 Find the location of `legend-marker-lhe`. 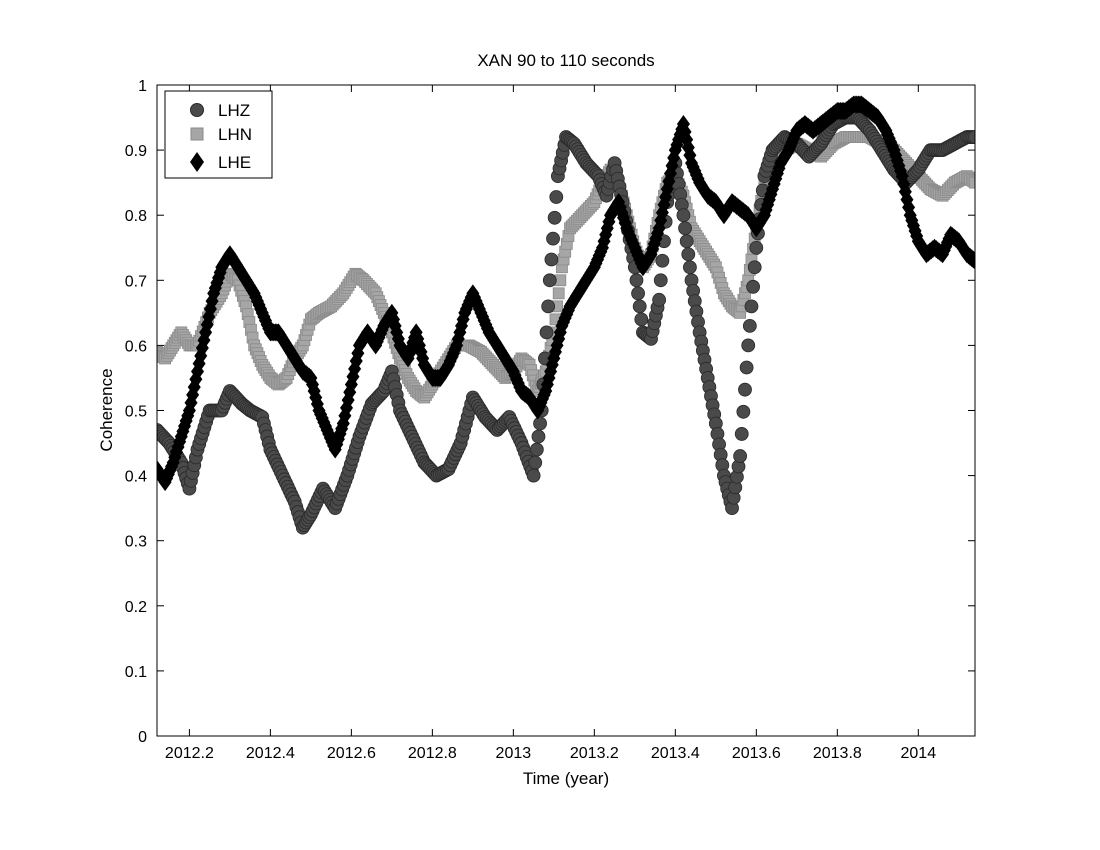

legend-marker-lhe is located at coordinates (197, 162).